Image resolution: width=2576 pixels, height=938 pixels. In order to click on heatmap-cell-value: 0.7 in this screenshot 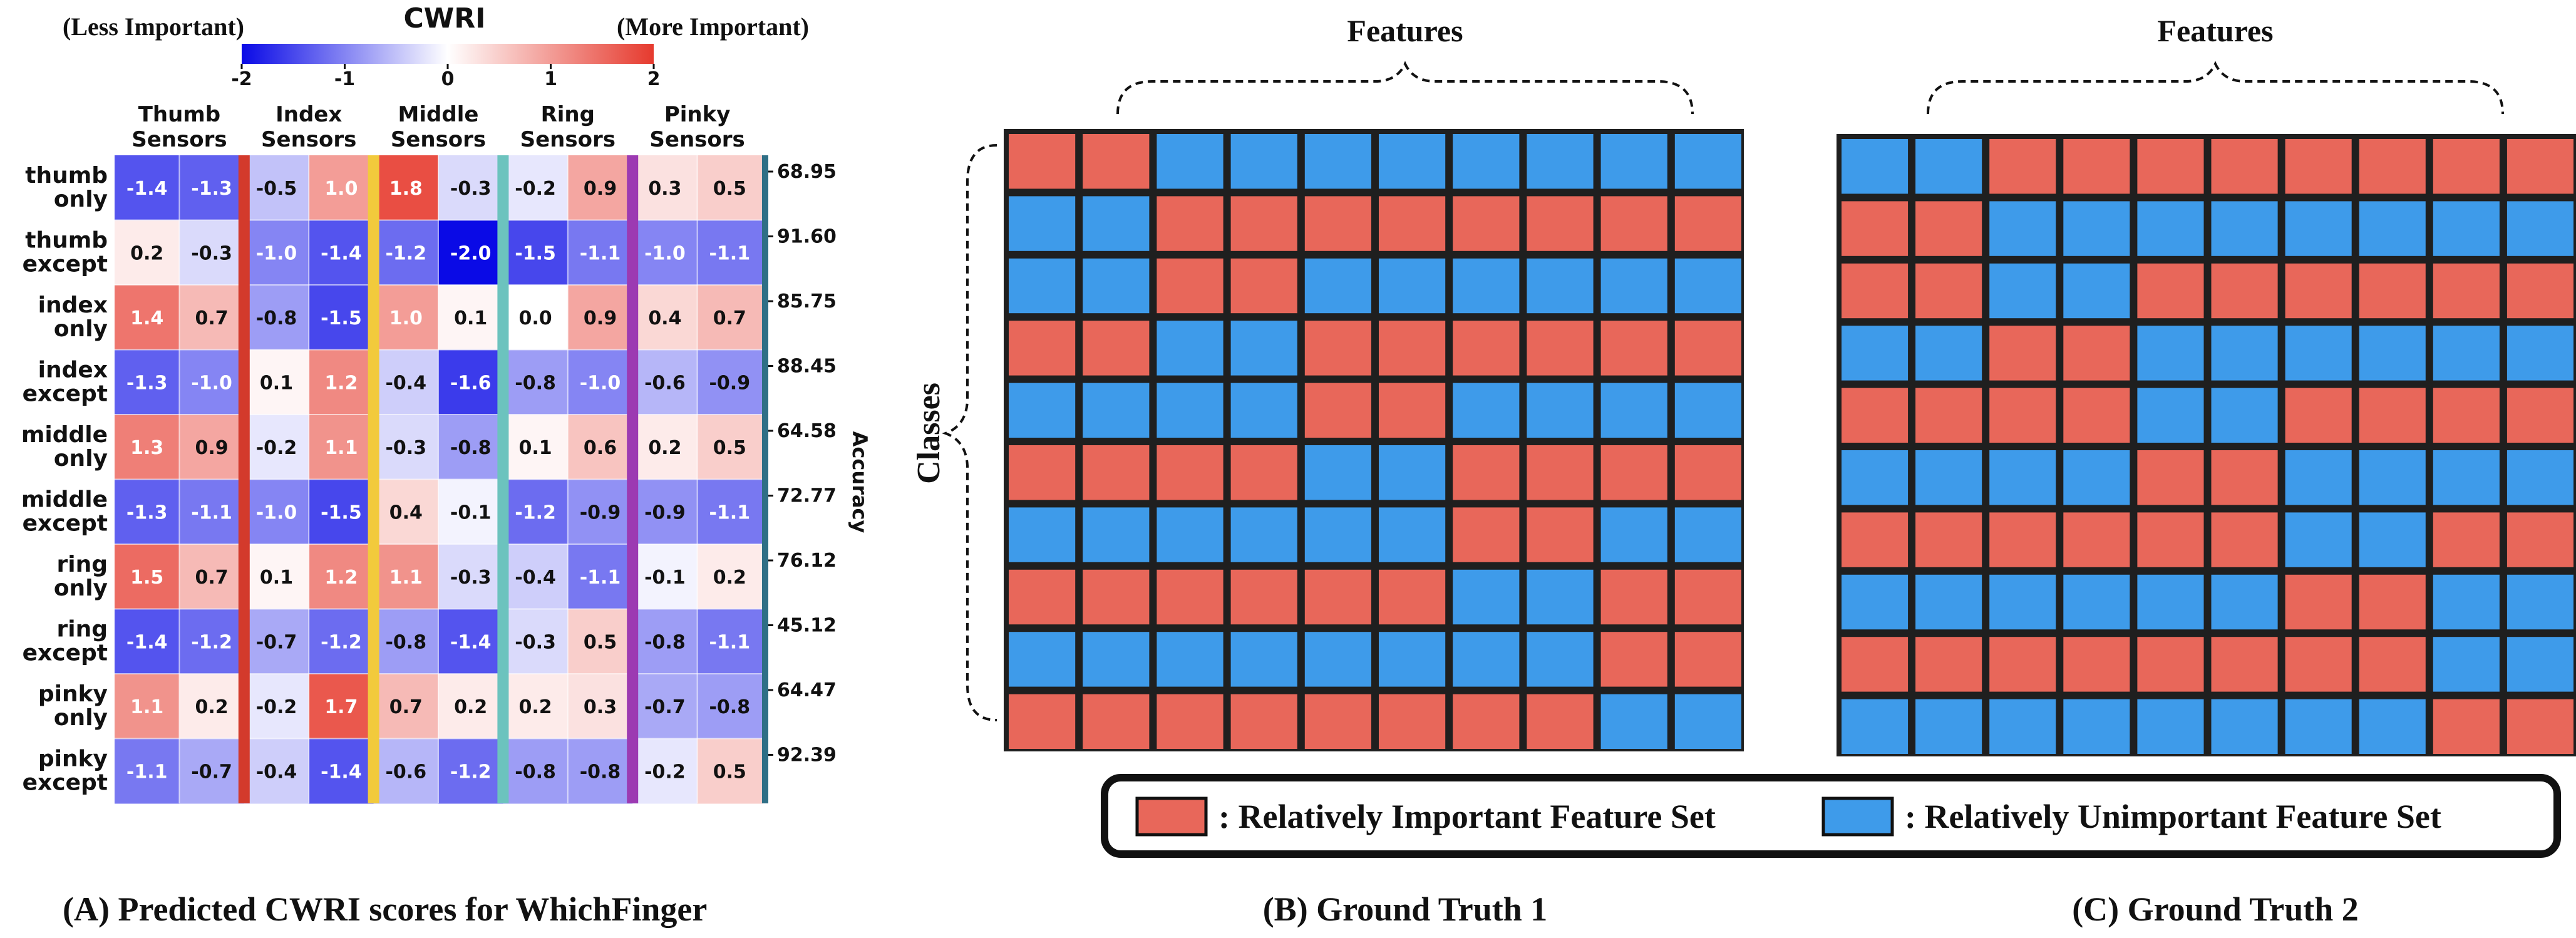, I will do `click(212, 578)`.